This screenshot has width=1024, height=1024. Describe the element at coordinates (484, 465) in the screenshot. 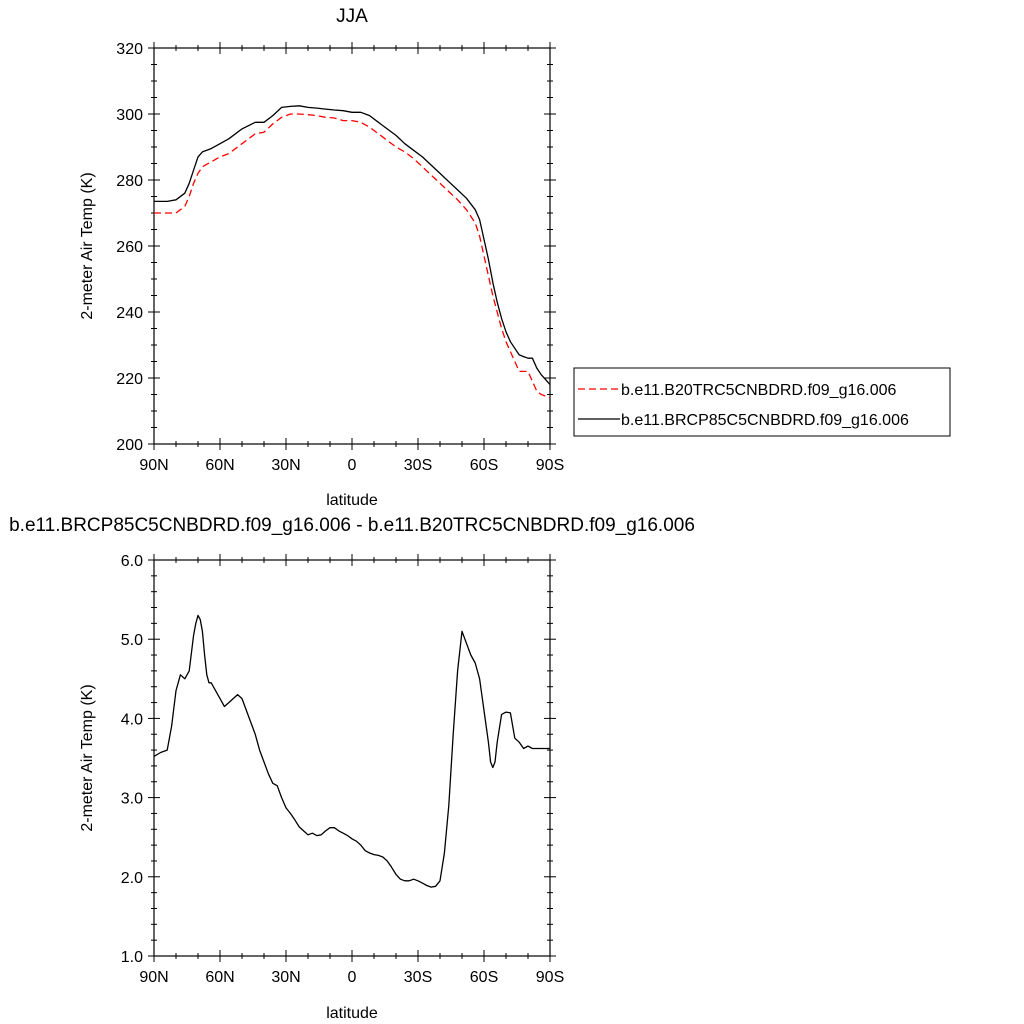

I see `top-xtick-label: 60S` at that location.